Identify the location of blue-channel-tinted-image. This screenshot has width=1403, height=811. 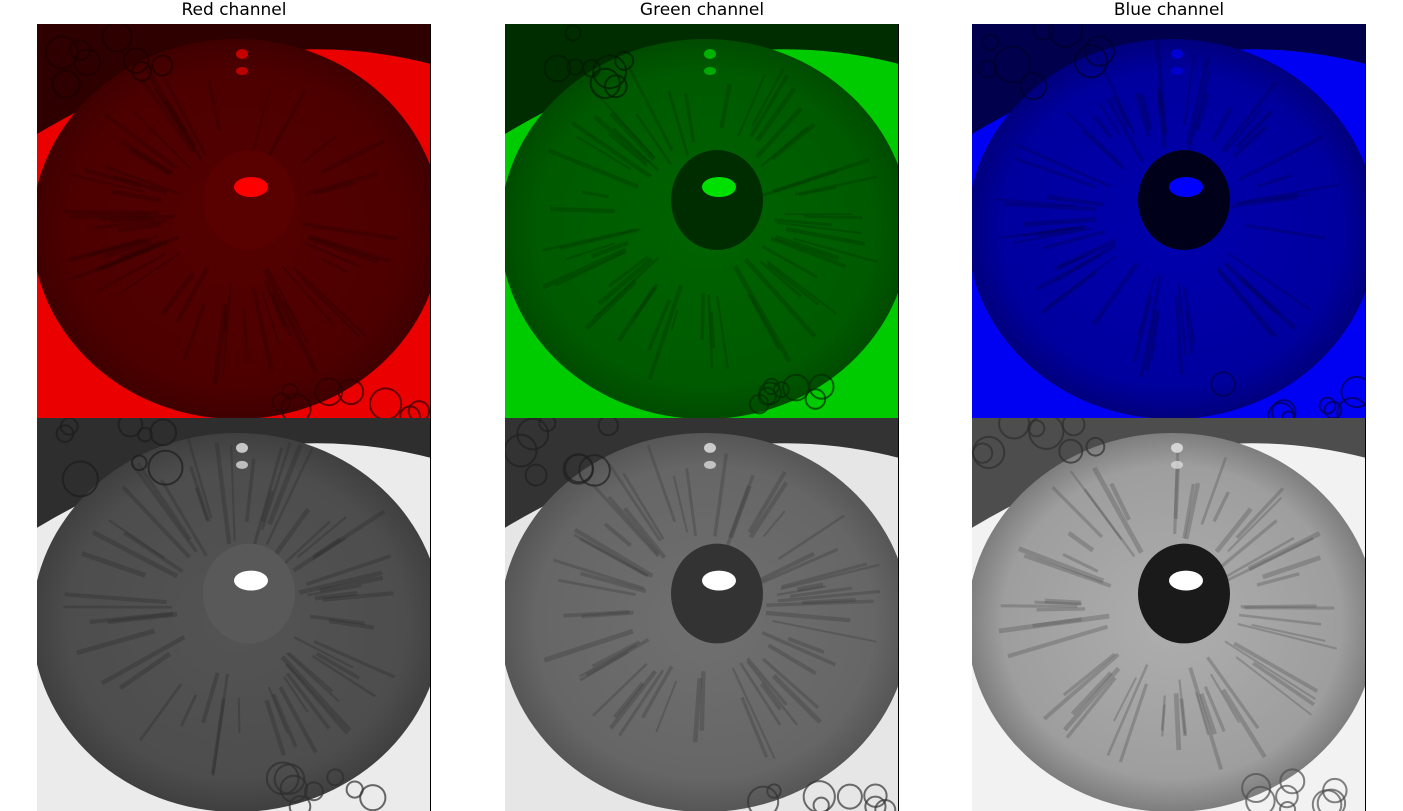
(1169, 221).